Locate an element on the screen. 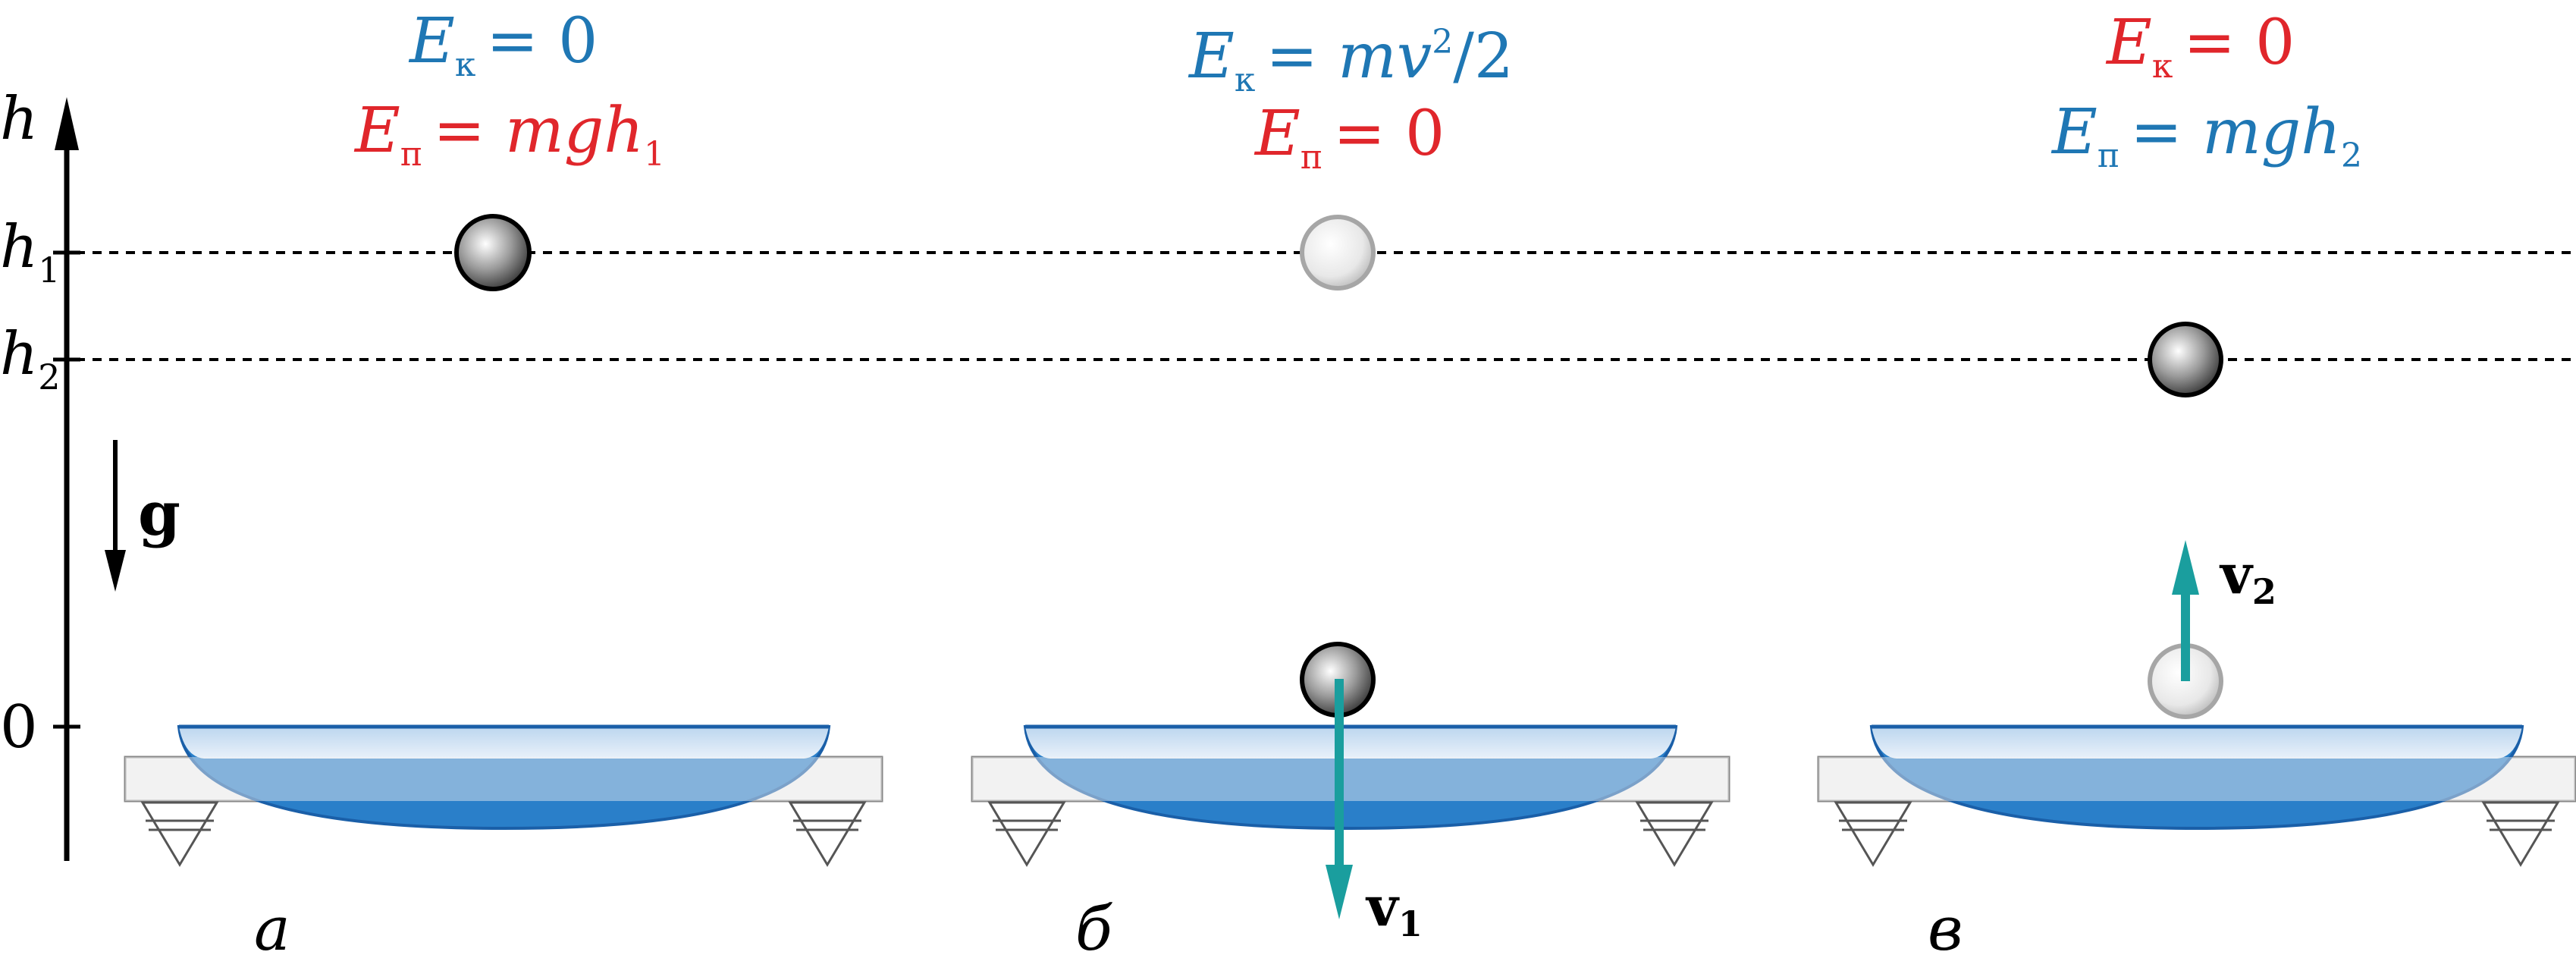 The image size is (2576, 977). panel-c-letter: в is located at coordinates (1945, 929).